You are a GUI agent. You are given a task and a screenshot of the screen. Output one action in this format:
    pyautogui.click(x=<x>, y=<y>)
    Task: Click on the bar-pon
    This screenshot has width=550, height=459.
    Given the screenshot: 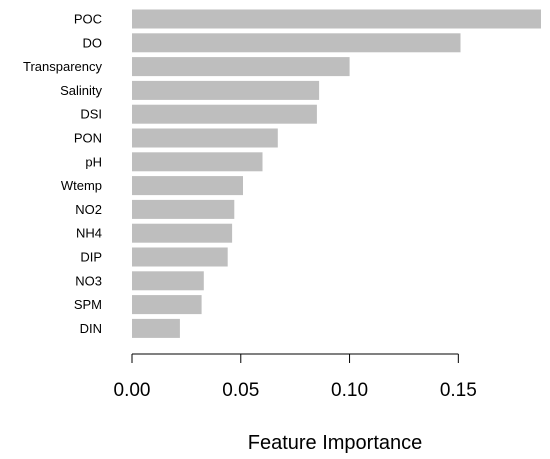 What is the action you would take?
    pyautogui.click(x=205, y=138)
    